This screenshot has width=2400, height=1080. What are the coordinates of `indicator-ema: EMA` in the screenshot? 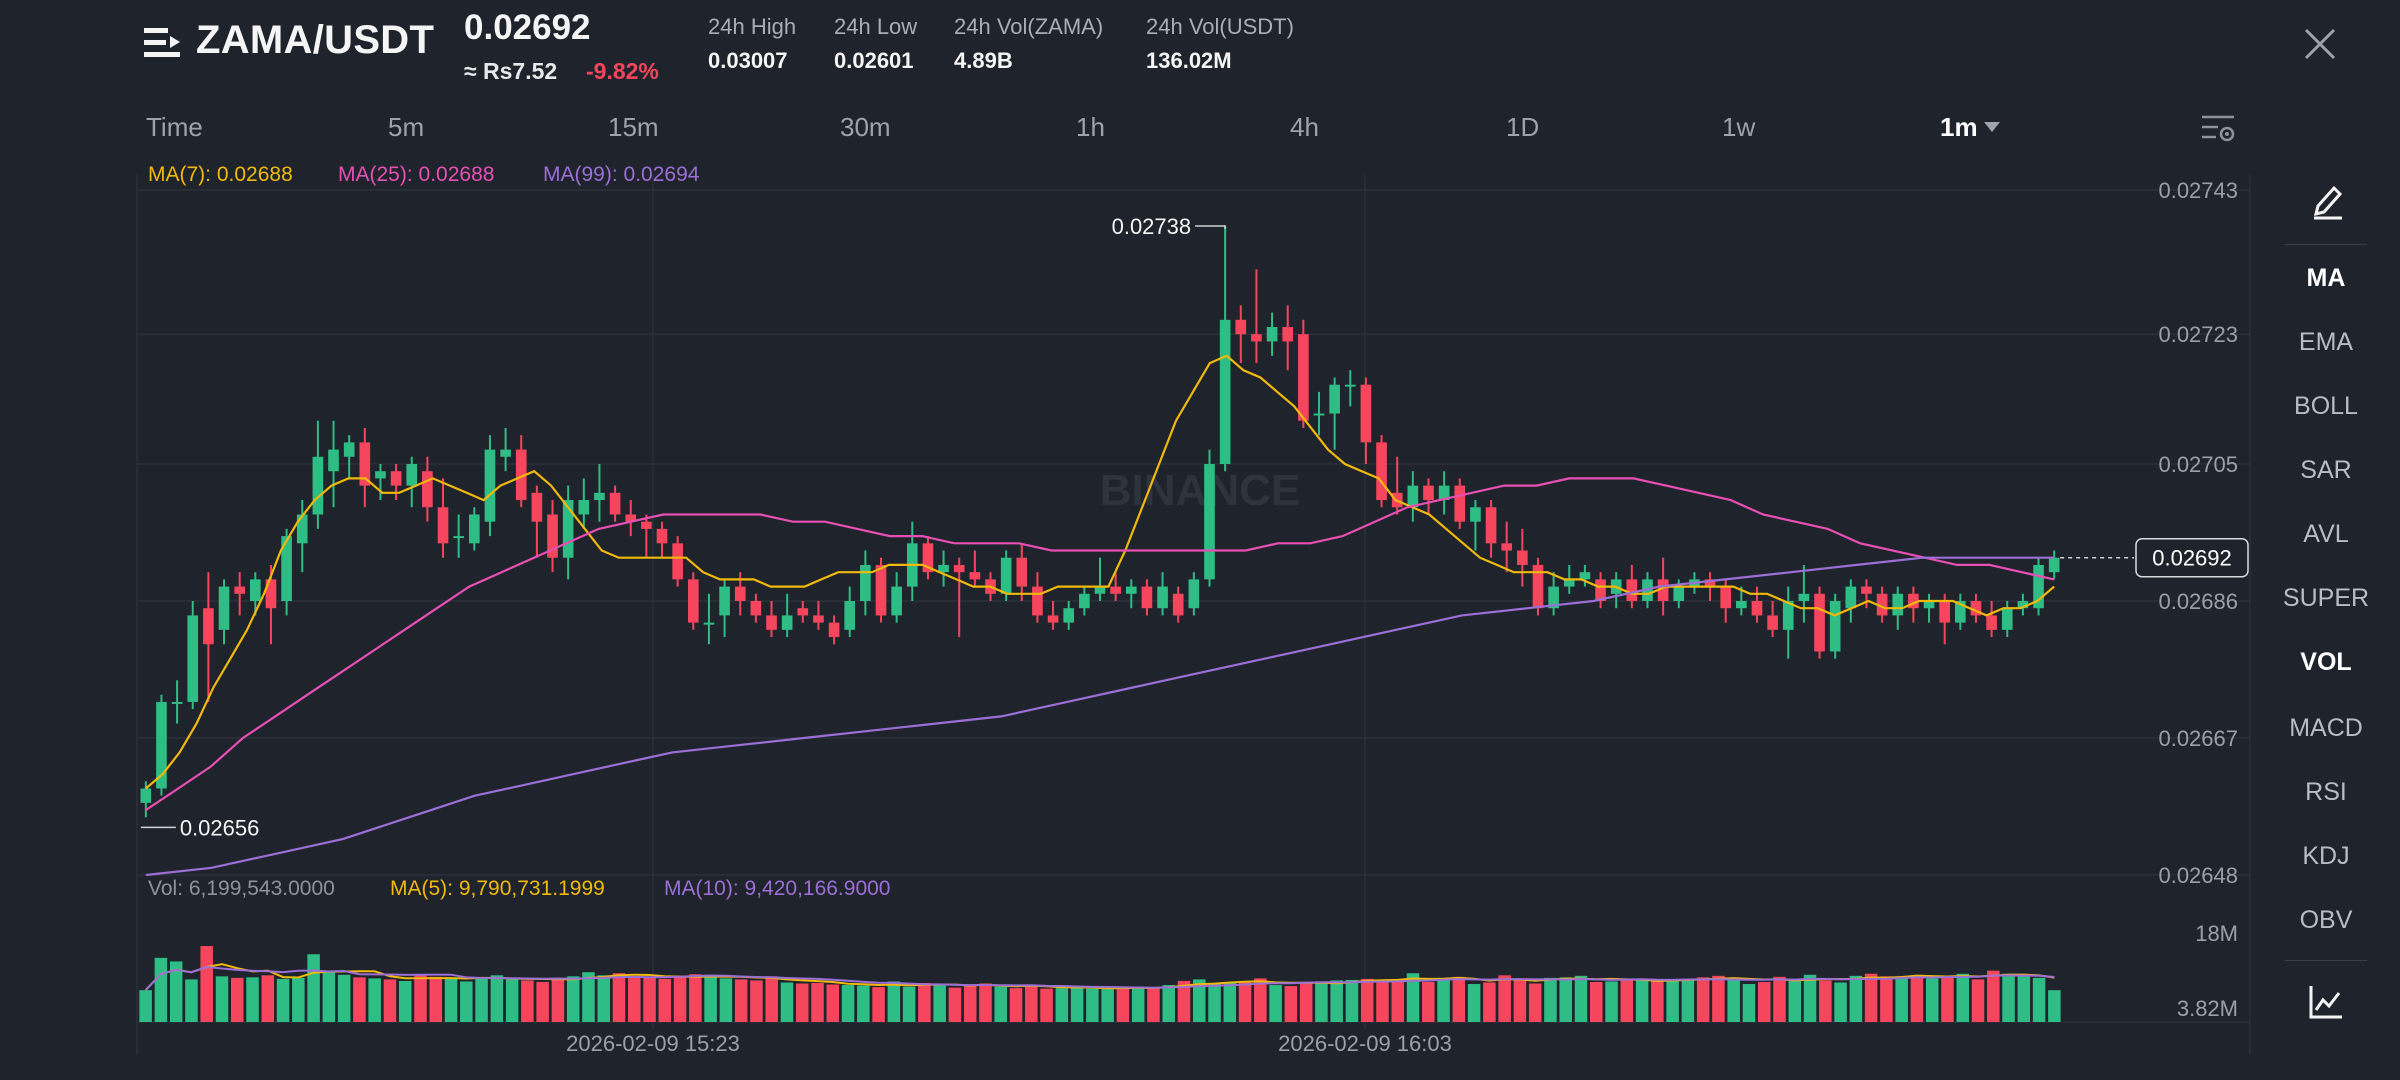 It's located at (2326, 342).